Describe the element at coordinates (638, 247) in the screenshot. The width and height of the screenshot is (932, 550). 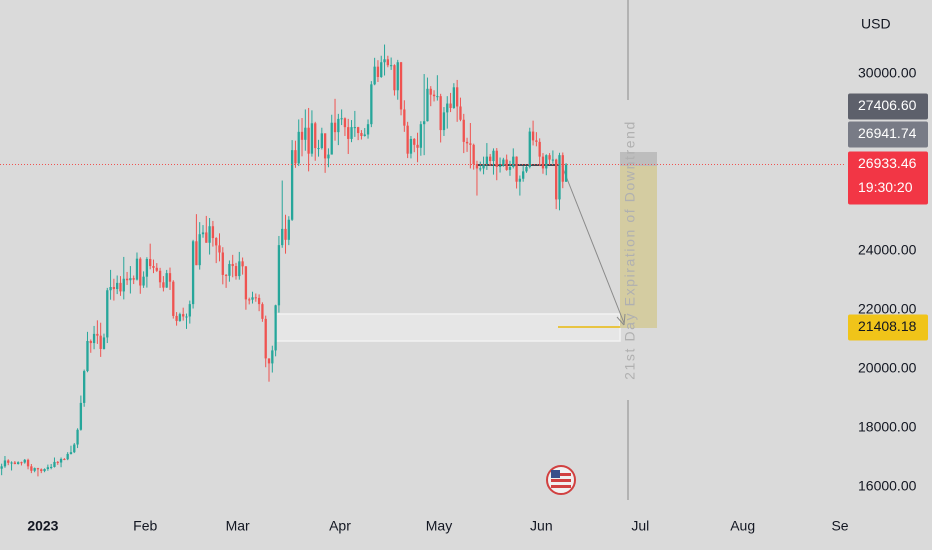
I see `target-box` at that location.